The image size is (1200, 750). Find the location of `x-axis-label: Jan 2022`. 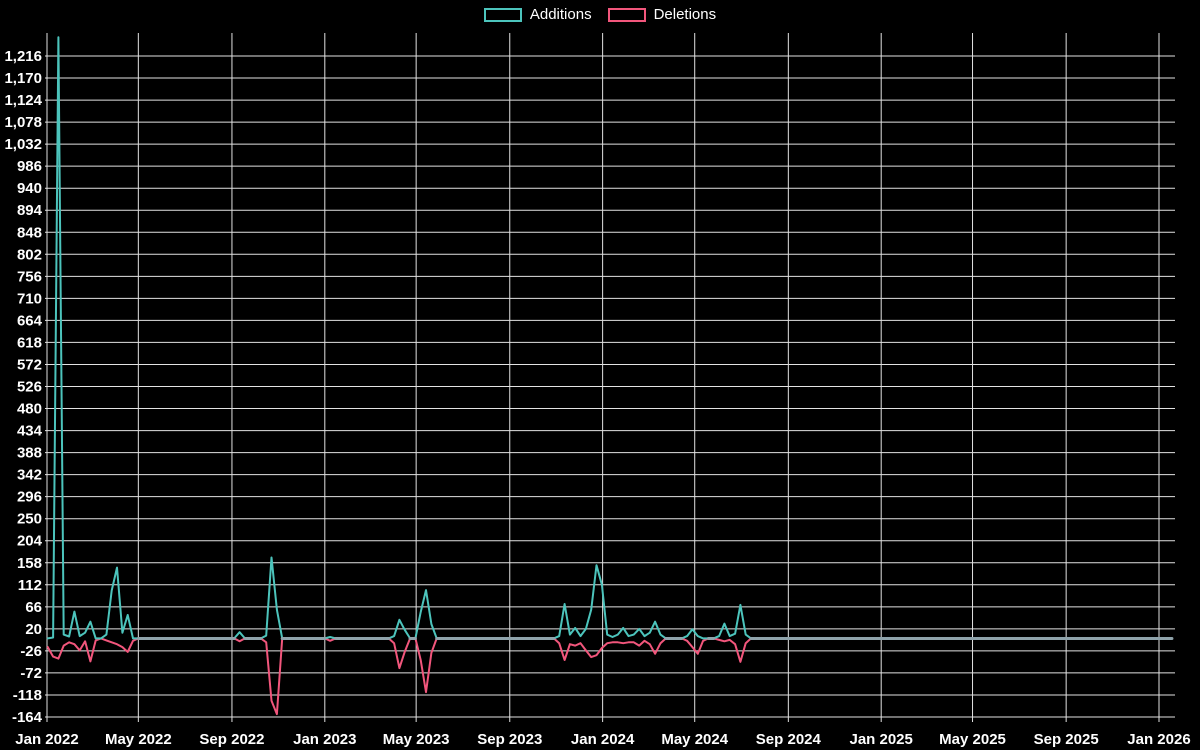

x-axis-label: Jan 2022 is located at coordinates (46, 739).